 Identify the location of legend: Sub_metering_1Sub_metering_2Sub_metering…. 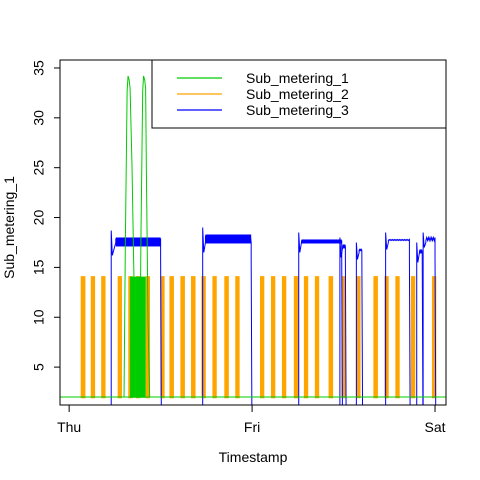
(299, 94).